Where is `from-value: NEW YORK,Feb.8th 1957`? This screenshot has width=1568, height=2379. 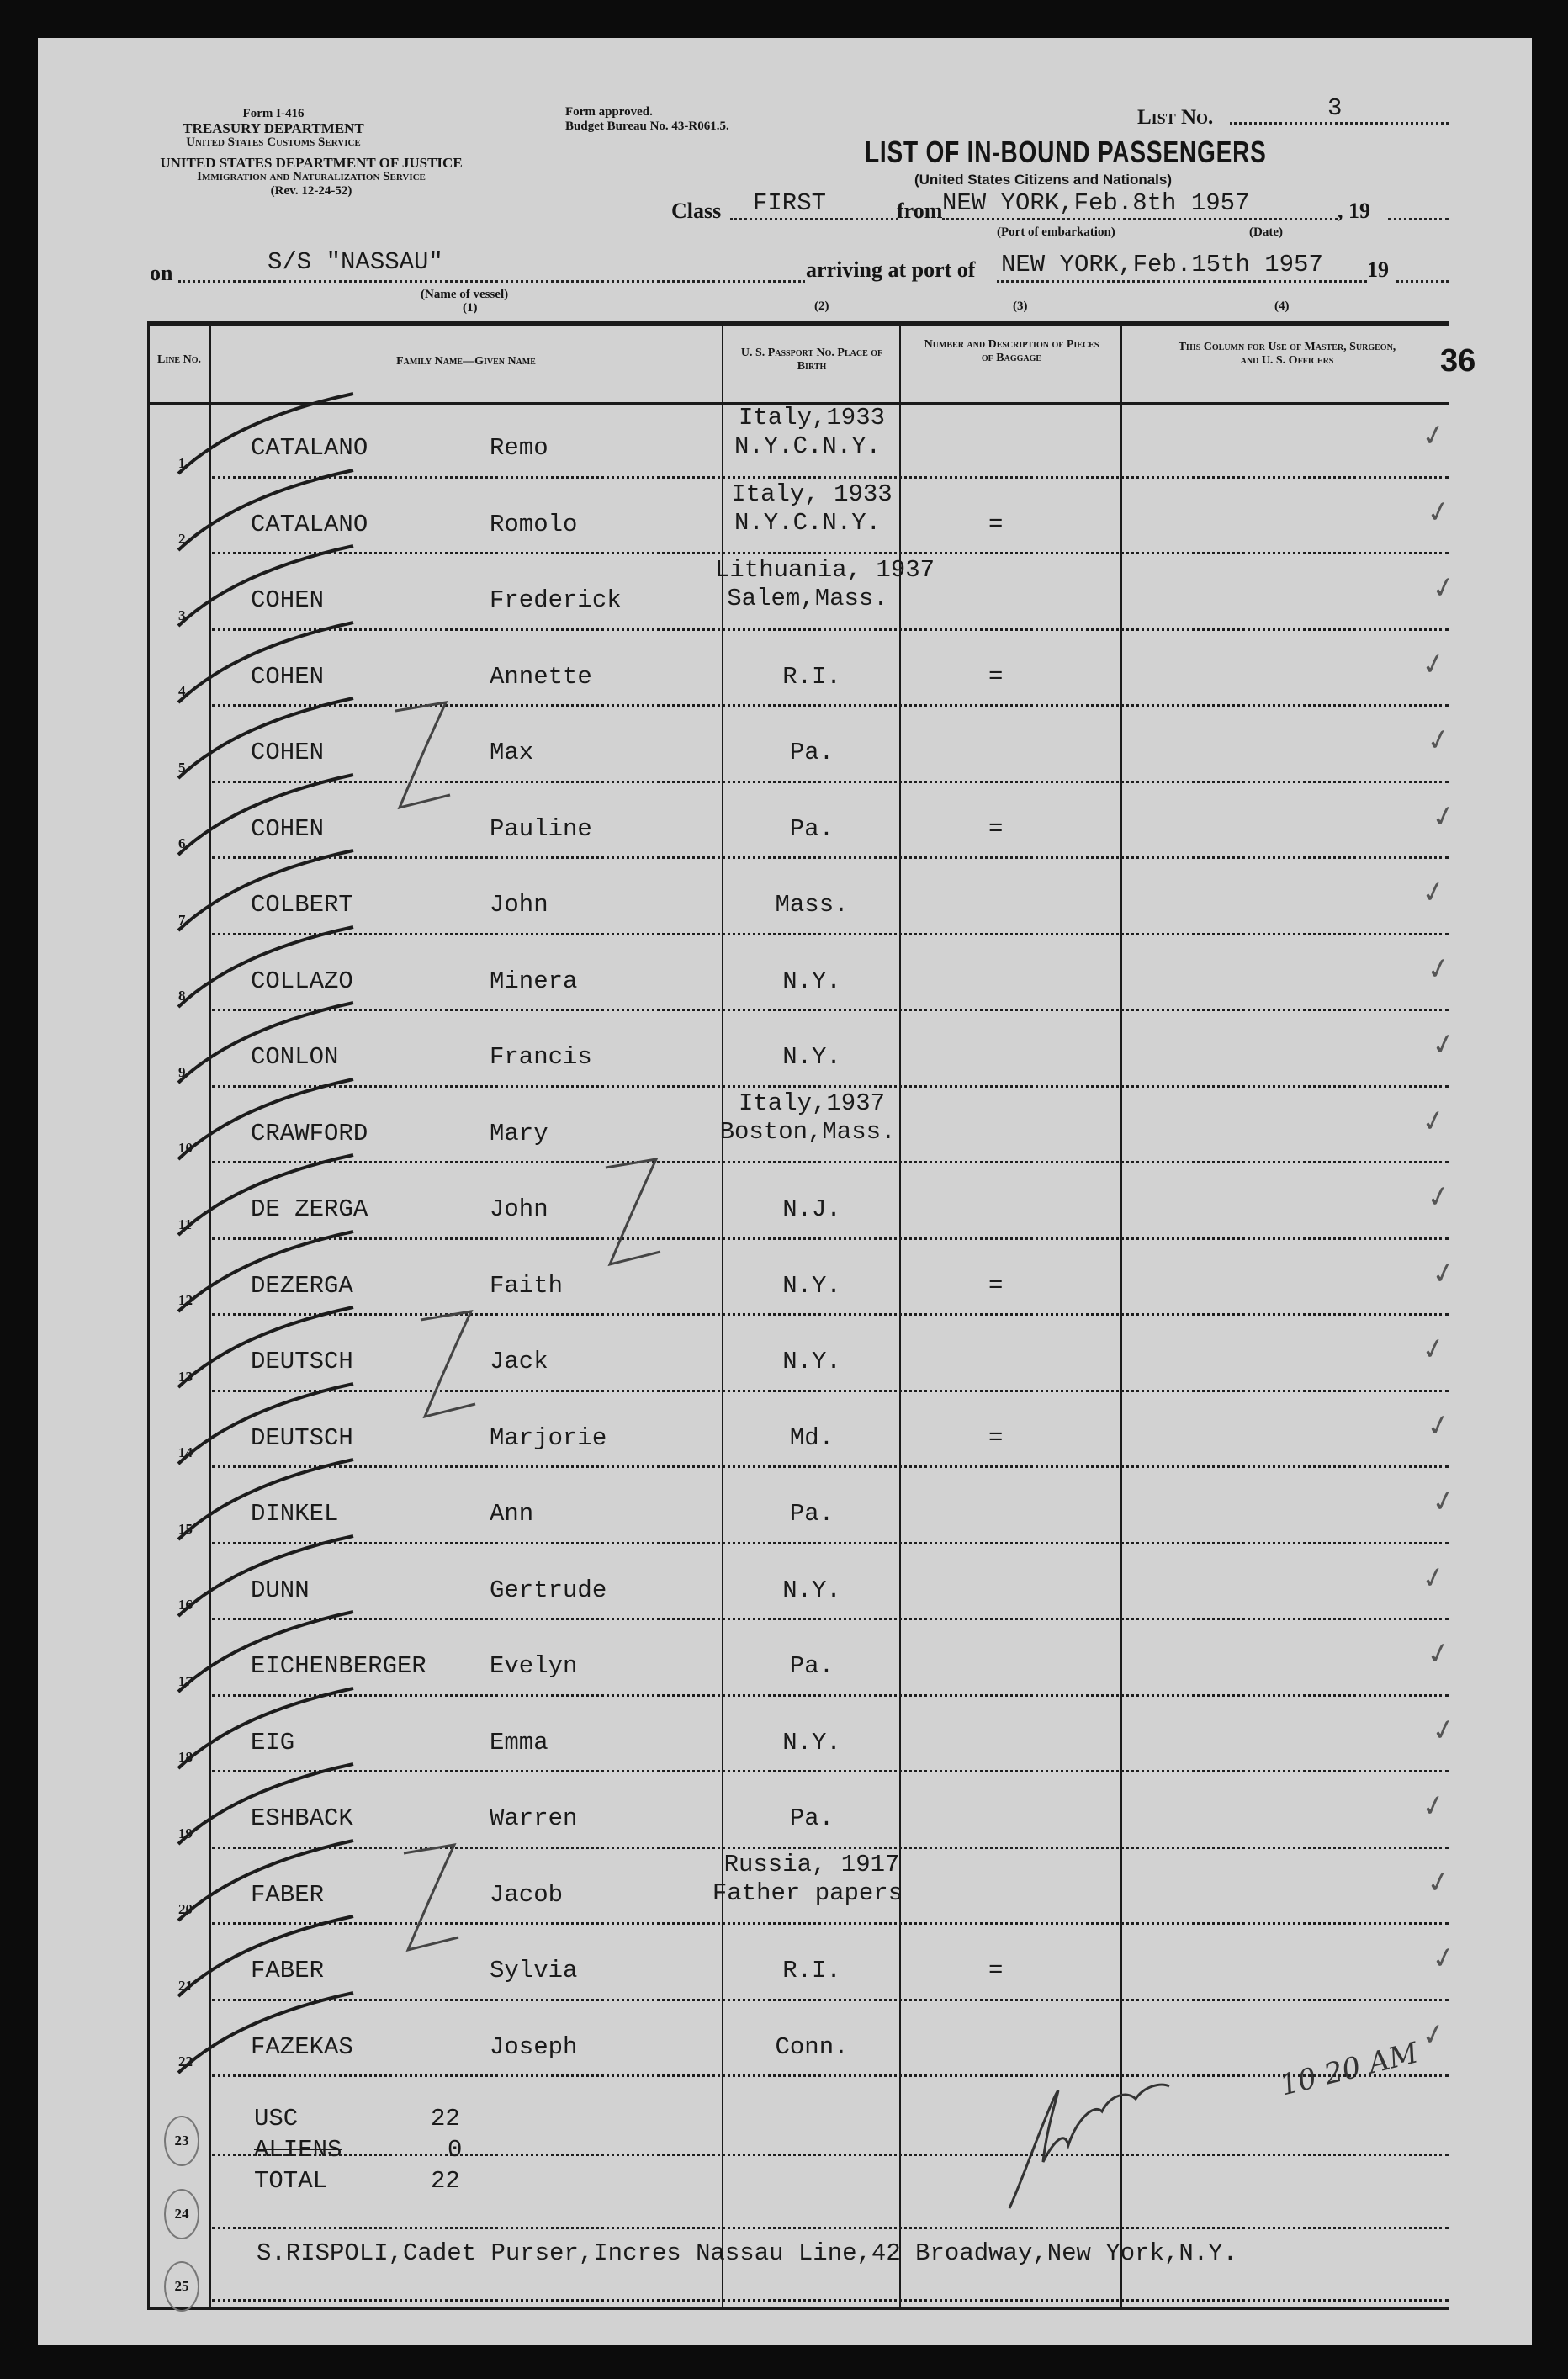
from-value: NEW YORK,Feb.8th 1957 is located at coordinates (1096, 203).